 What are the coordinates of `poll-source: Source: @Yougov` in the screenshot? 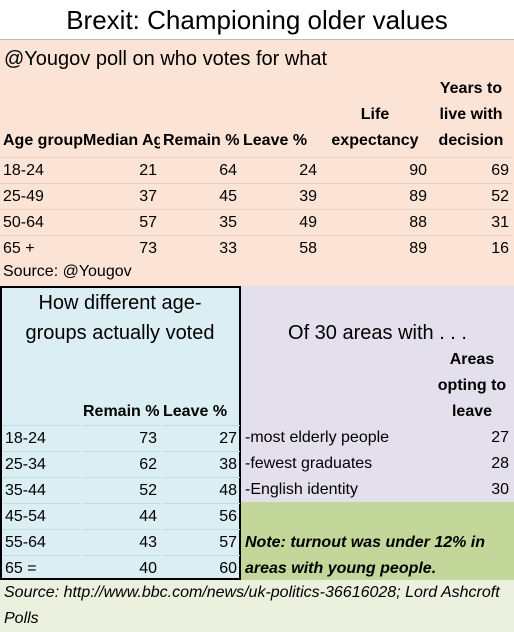 It's located at (67, 271).